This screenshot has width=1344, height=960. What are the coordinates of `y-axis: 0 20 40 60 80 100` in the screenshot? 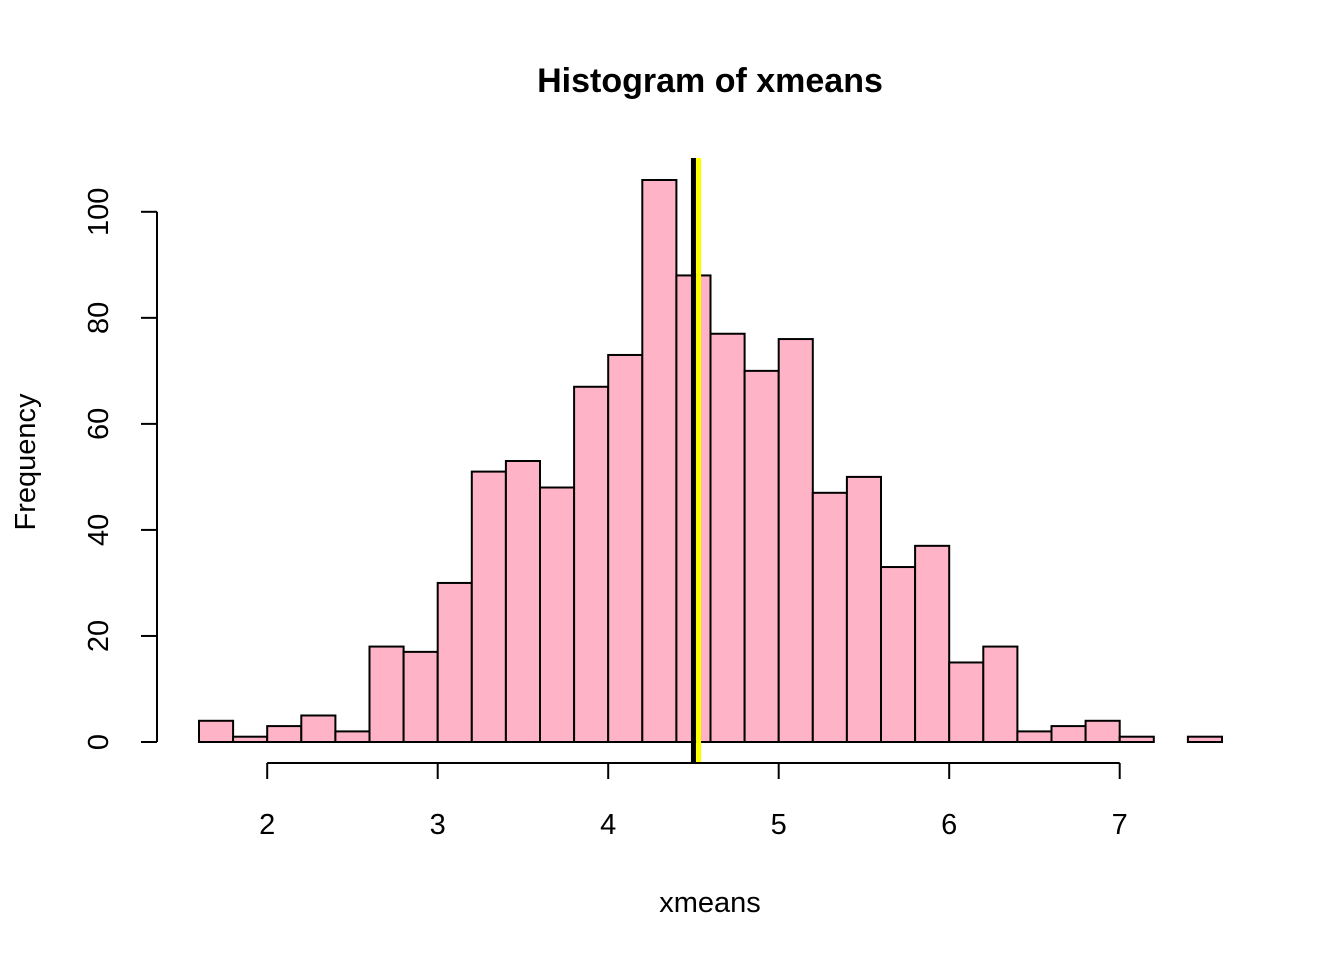 It's located at (120, 469).